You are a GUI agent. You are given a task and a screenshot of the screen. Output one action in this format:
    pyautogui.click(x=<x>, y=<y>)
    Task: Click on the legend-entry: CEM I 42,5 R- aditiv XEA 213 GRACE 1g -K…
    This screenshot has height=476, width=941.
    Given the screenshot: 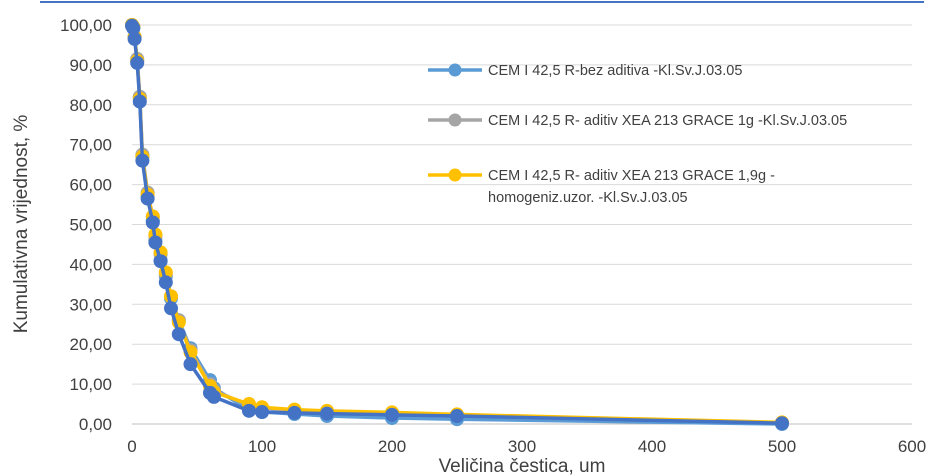 What is the action you would take?
    pyautogui.click(x=637, y=121)
    